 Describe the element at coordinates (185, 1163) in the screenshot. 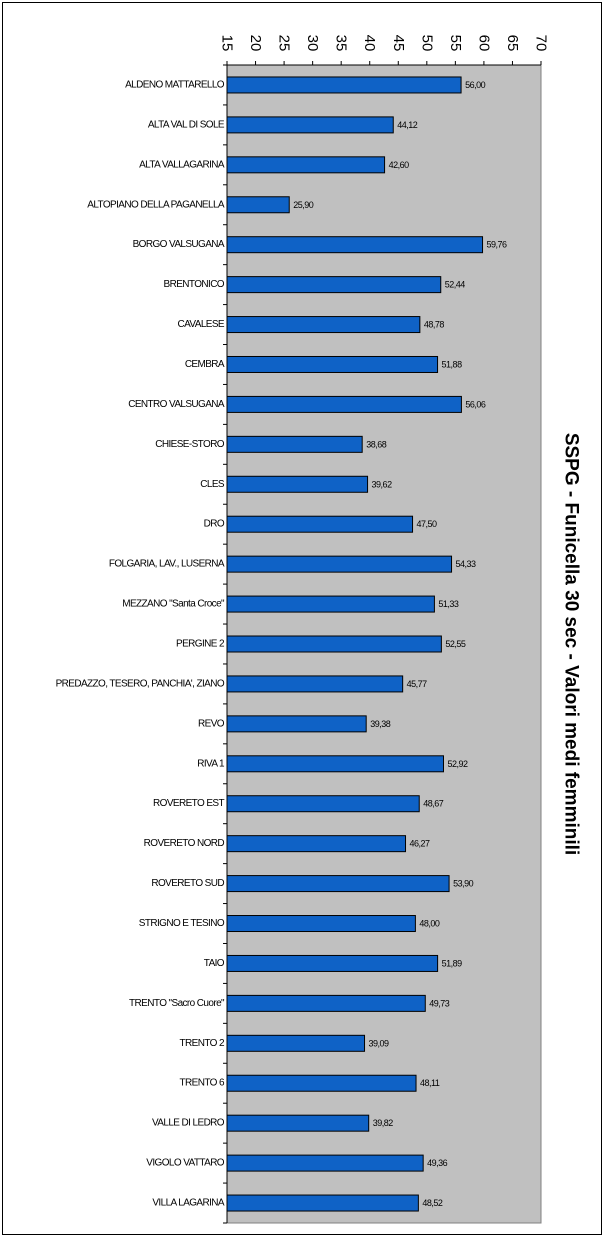

I see `category-label: VIGOLO VATTARO` at that location.